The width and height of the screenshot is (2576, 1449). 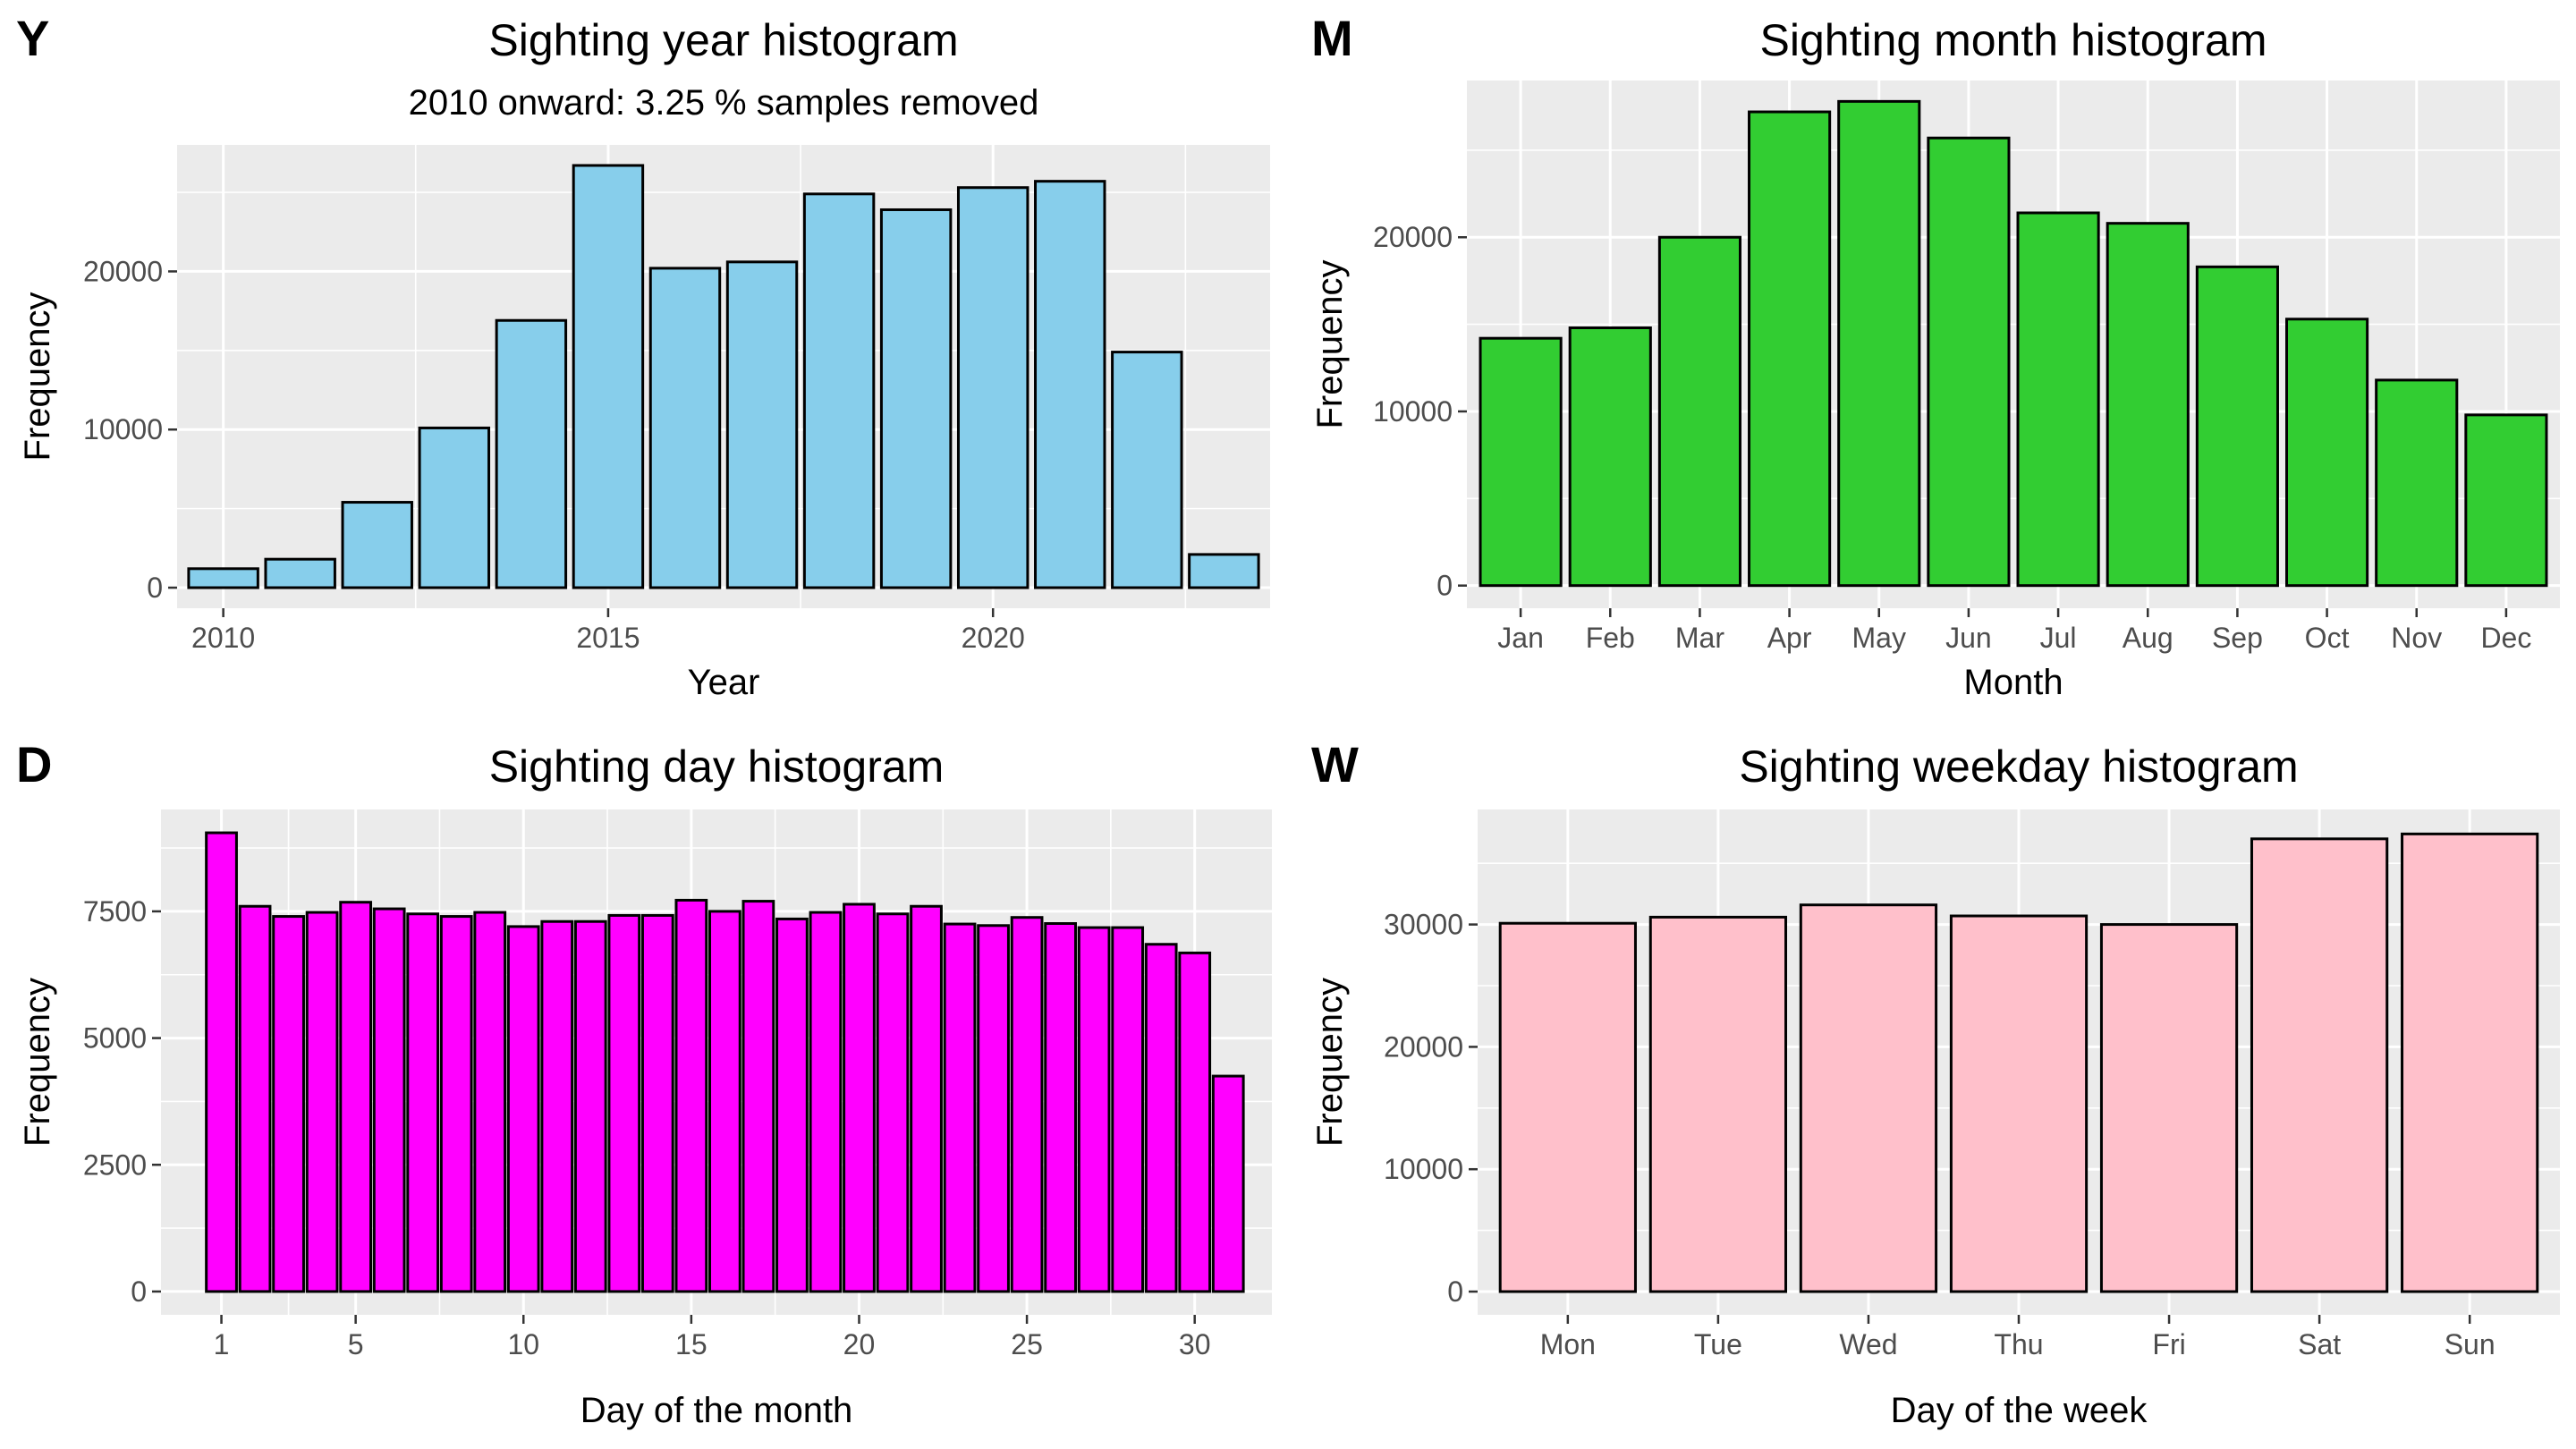 I want to click on x-tick-label: 20, so click(x=859, y=1344).